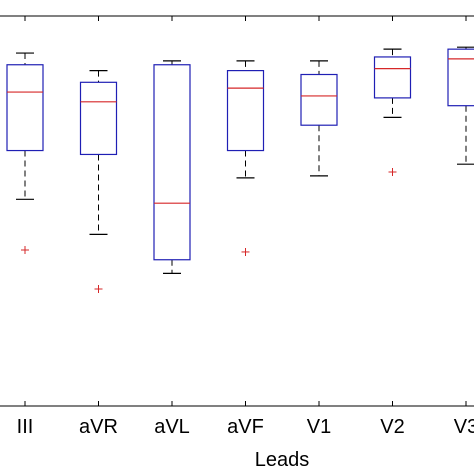 This screenshot has width=474, height=474. Describe the element at coordinates (460, 77) in the screenshot. I see `box-v3` at that location.